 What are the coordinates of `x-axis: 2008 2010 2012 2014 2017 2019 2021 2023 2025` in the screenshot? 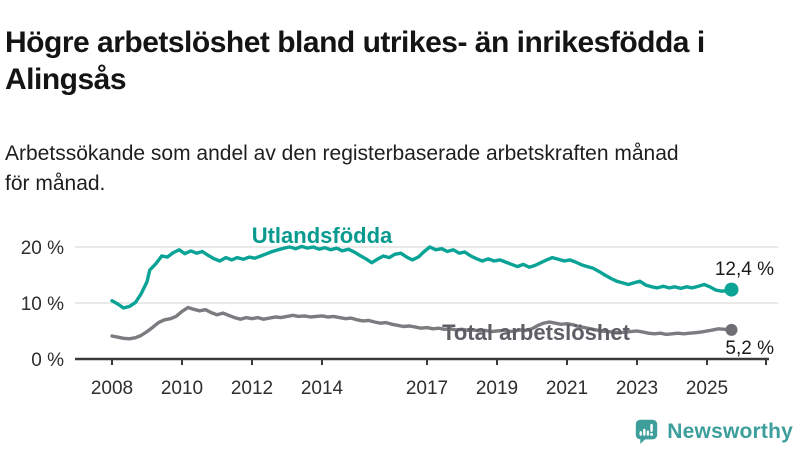 It's located at (422, 378).